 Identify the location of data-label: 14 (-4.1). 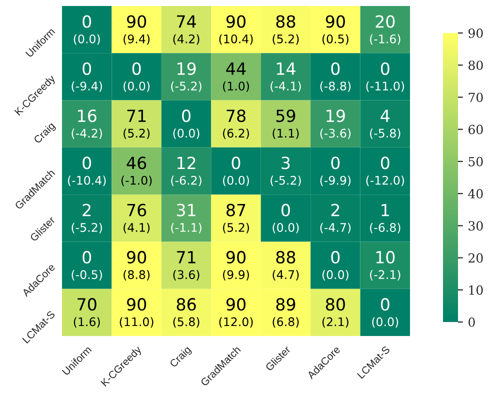
(285, 77).